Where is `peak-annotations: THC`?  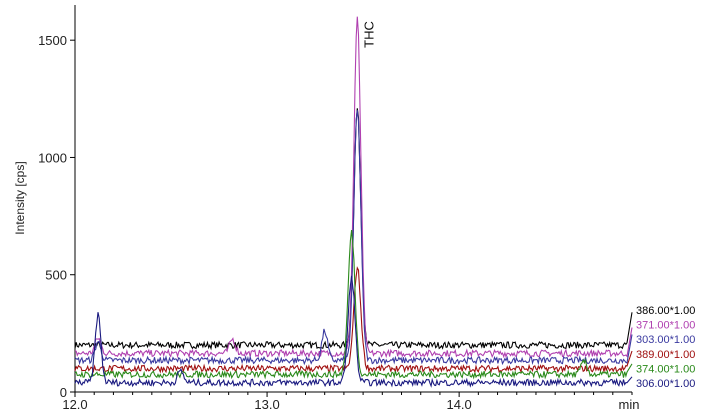
peak-annotations: THC is located at coordinates (368, 34).